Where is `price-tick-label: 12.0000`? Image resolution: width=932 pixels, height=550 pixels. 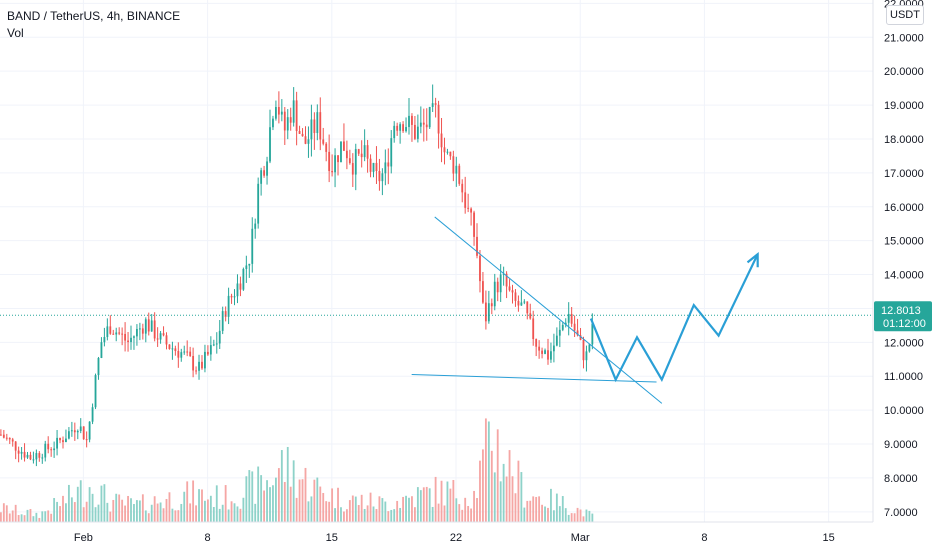 price-tick-label: 12.0000 is located at coordinates (904, 343).